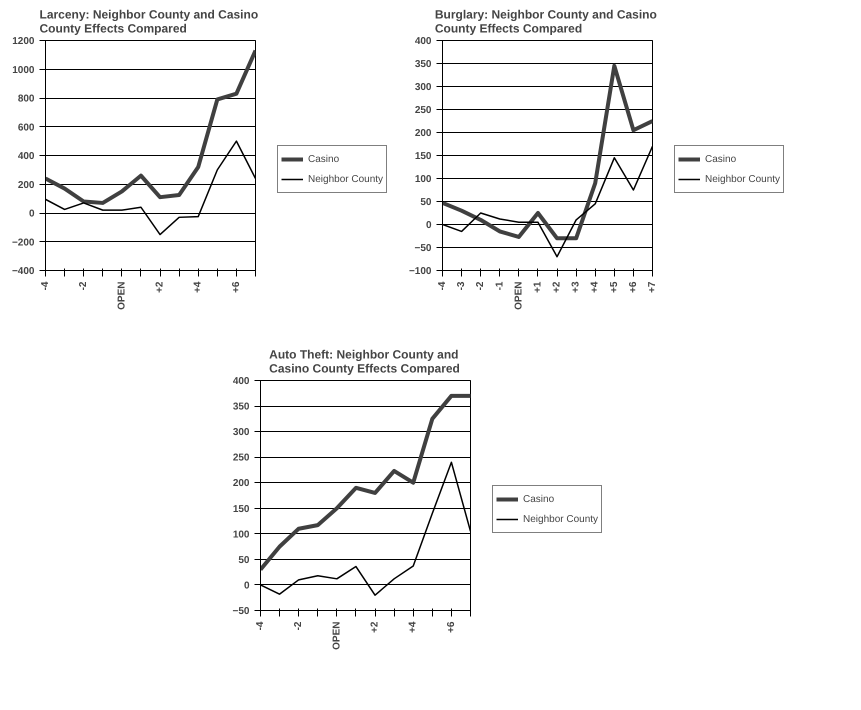  I want to click on x-tick-label: -1, so click(500, 285).